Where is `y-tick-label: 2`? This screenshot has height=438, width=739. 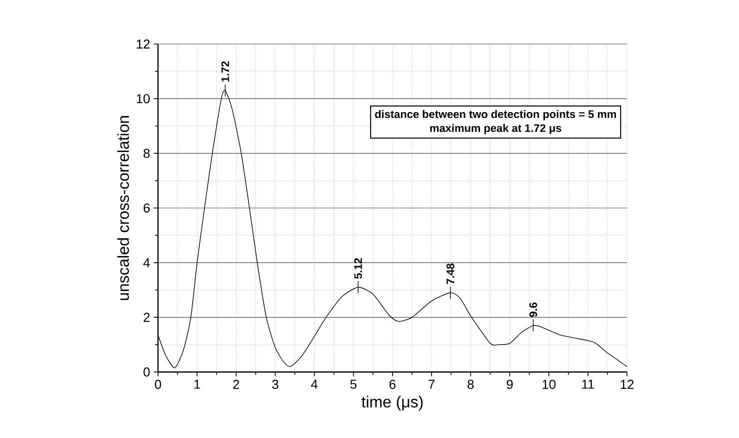
y-tick-label: 2 is located at coordinates (147, 317).